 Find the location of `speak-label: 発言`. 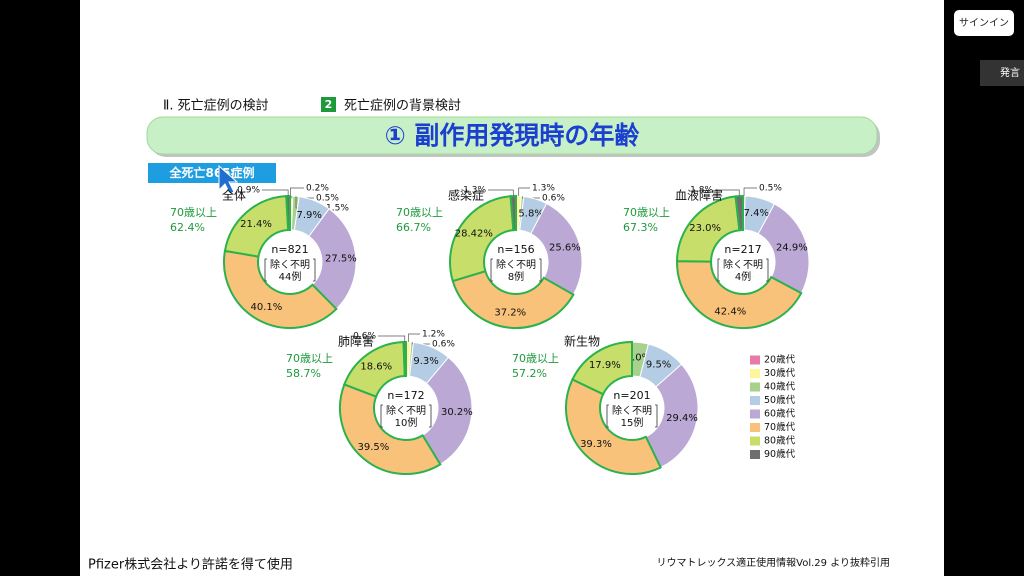

speak-label: 発言 is located at coordinates (1010, 72).